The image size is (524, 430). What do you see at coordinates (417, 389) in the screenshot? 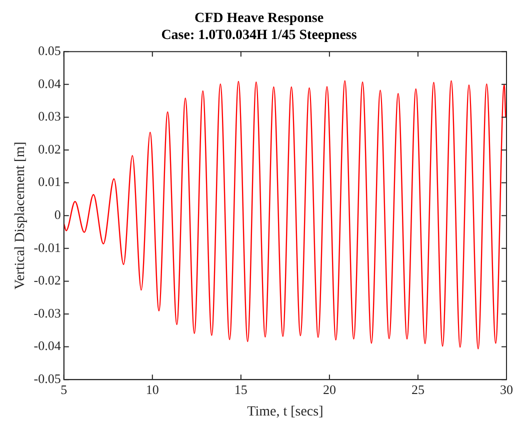
I see `x-tick-label: 25` at bounding box center [417, 389].